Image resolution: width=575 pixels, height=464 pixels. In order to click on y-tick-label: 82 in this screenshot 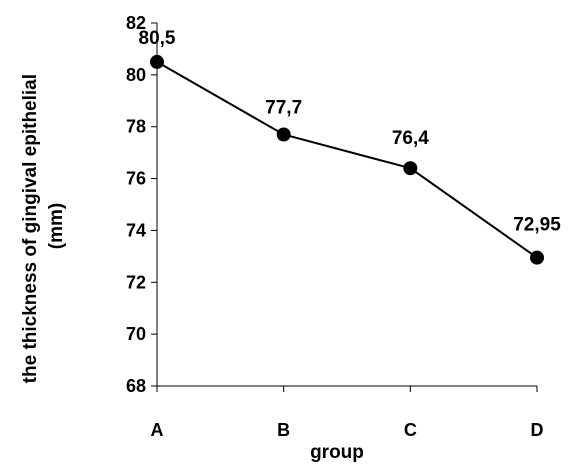, I will do `click(136, 23)`.